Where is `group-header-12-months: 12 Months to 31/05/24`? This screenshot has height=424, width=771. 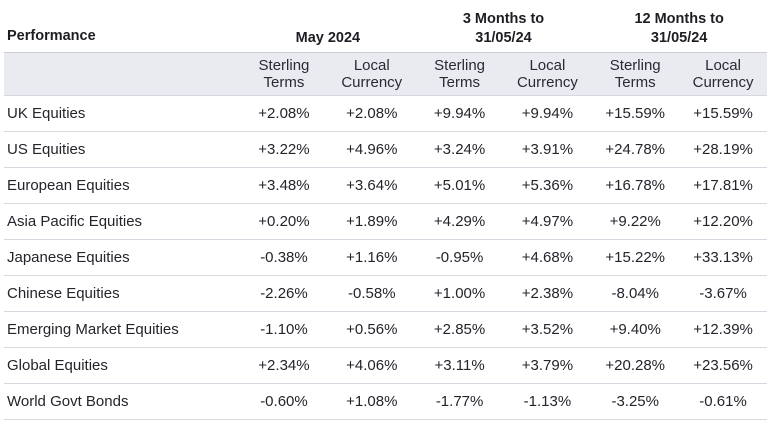 group-header-12-months: 12 Months to 31/05/24 is located at coordinates (679, 28).